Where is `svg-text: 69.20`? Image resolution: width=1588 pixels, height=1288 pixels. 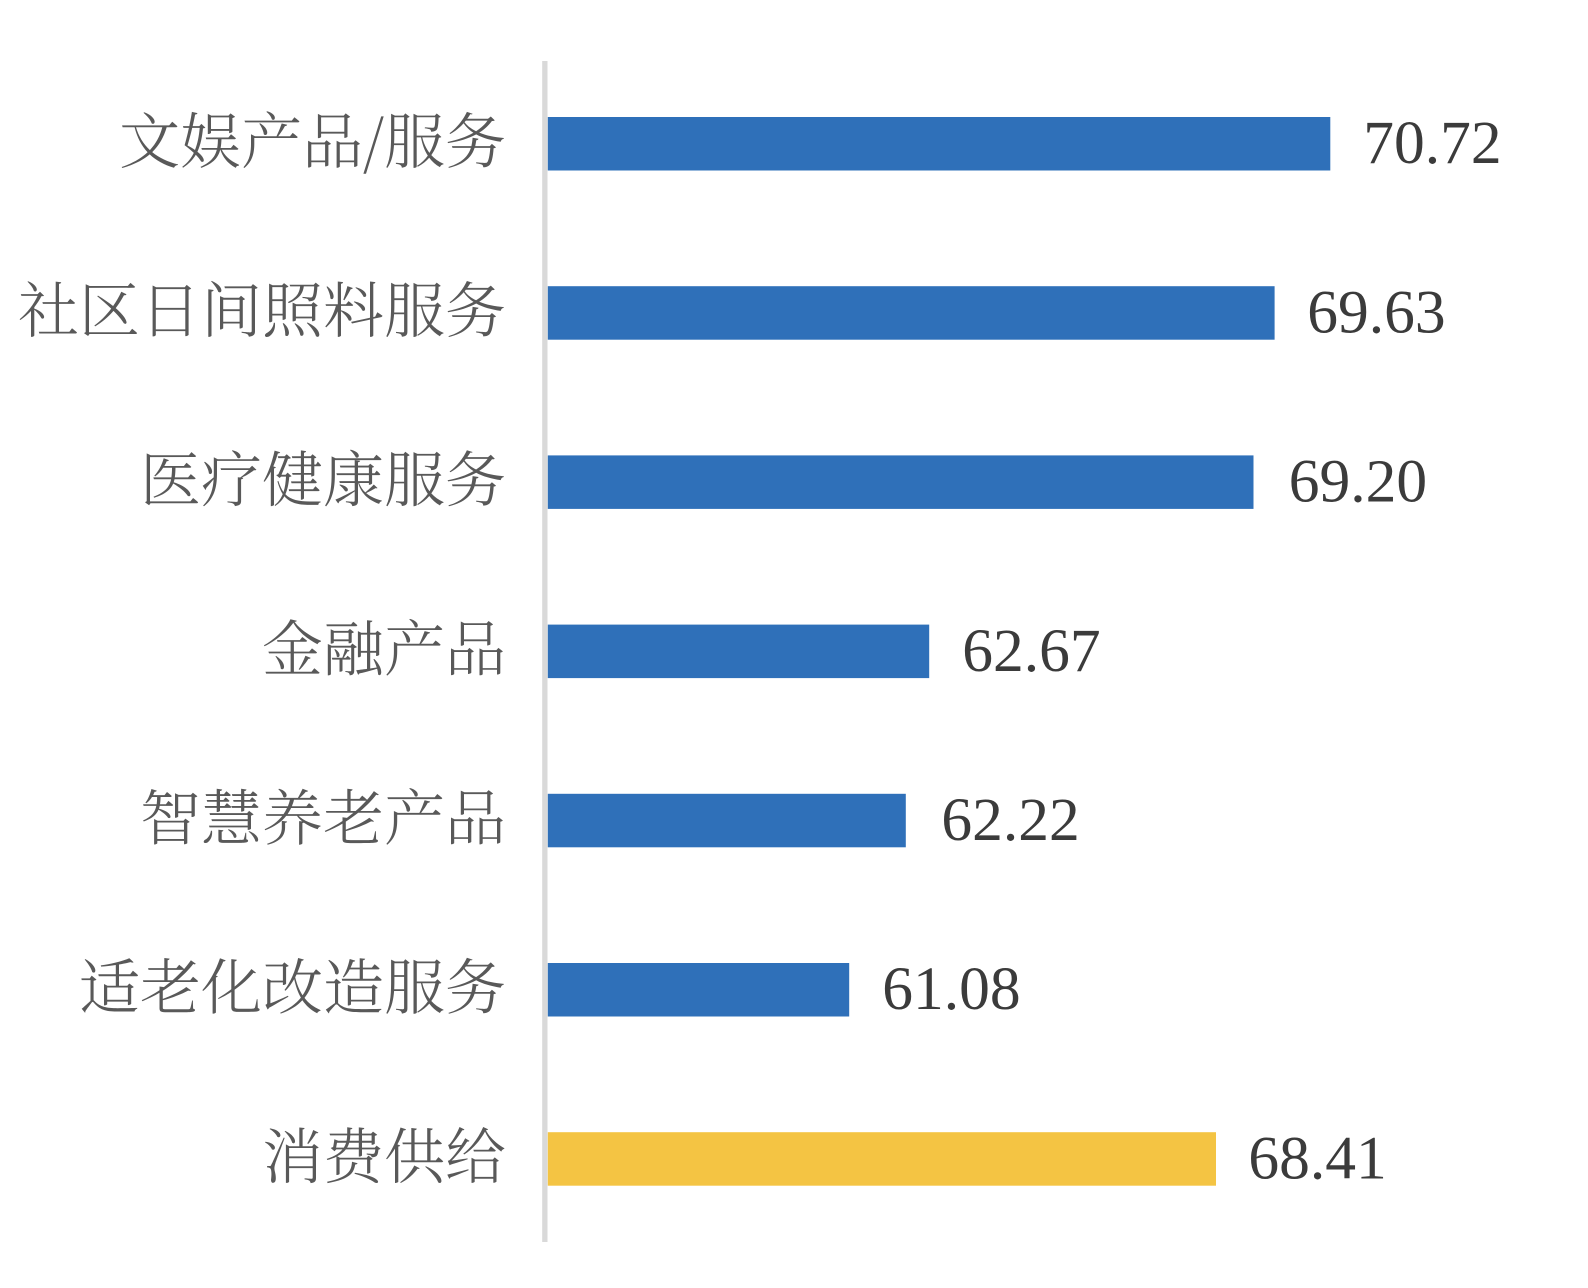 svg-text: 69.20 is located at coordinates (1358, 482).